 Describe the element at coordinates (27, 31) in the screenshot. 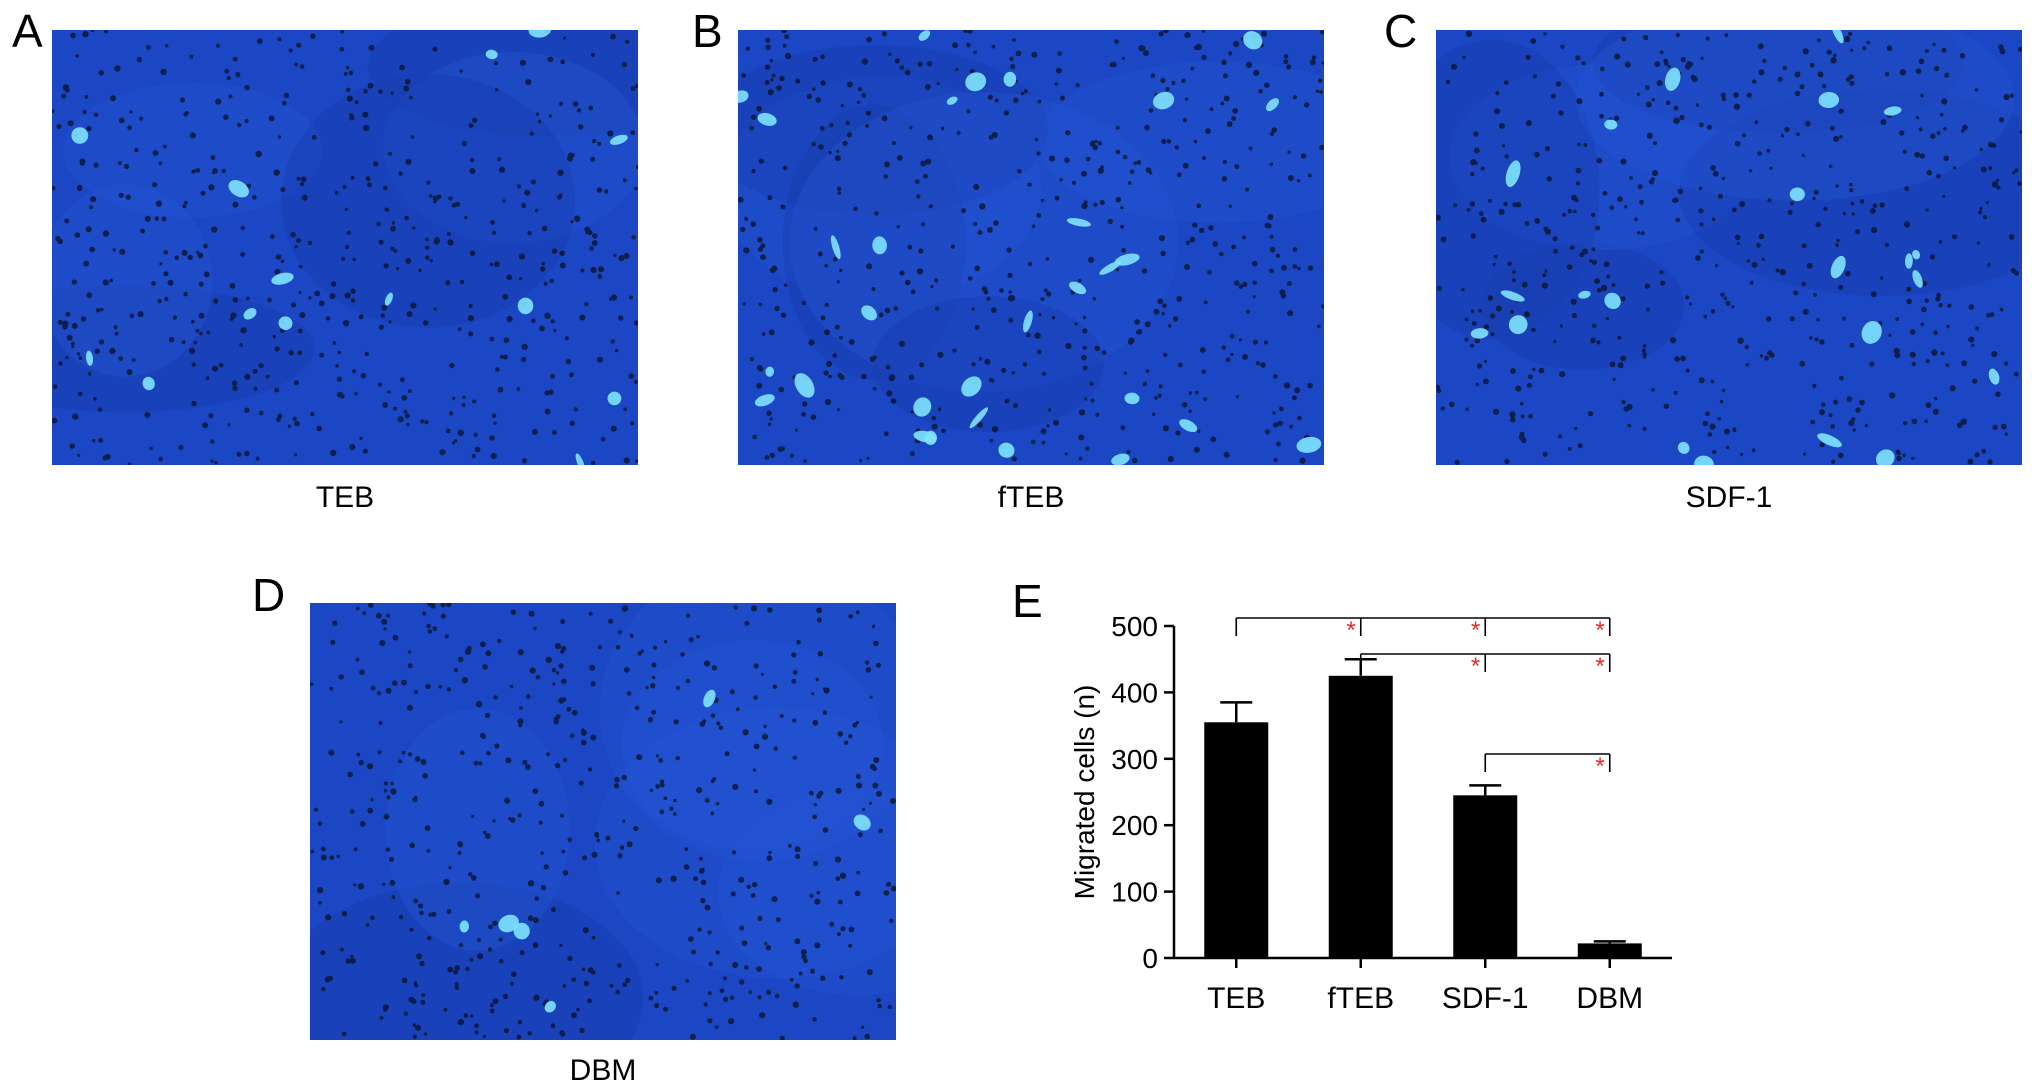

I see `panel-letter-a: A` at that location.